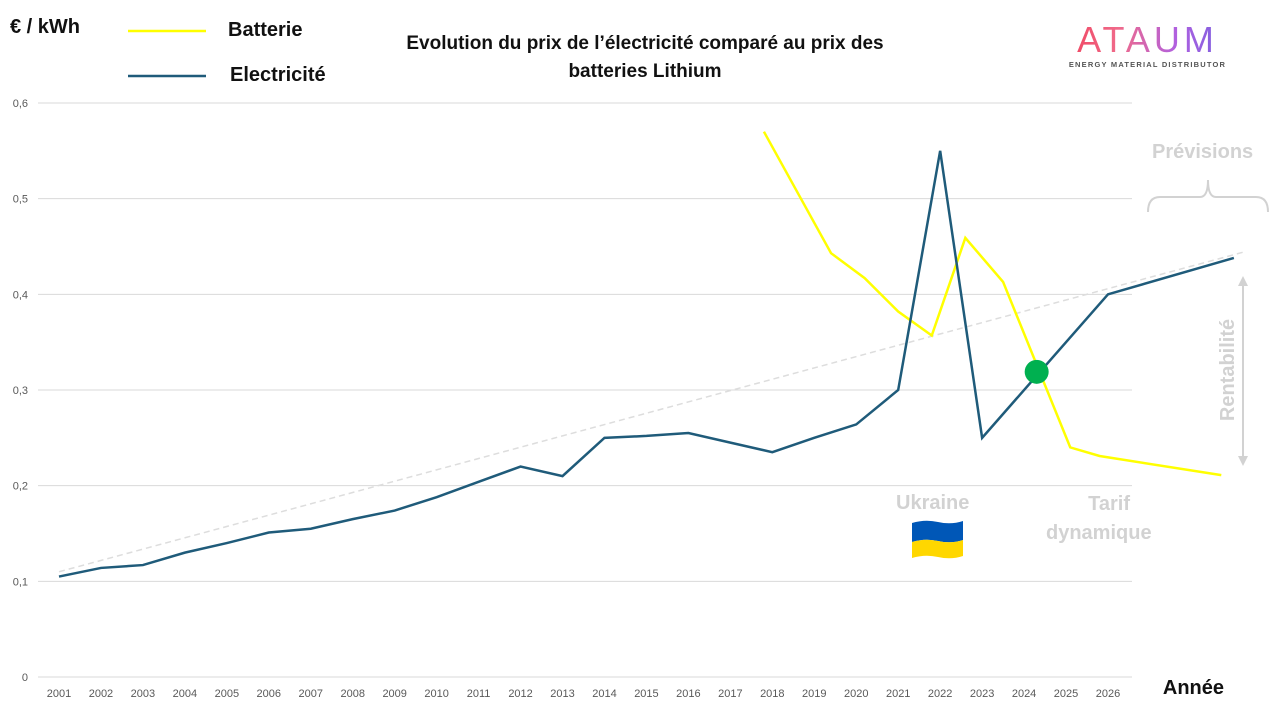 The height and width of the screenshot is (720, 1280). What do you see at coordinates (1109, 504) in the screenshot?
I see `tarif-label: Tarif` at bounding box center [1109, 504].